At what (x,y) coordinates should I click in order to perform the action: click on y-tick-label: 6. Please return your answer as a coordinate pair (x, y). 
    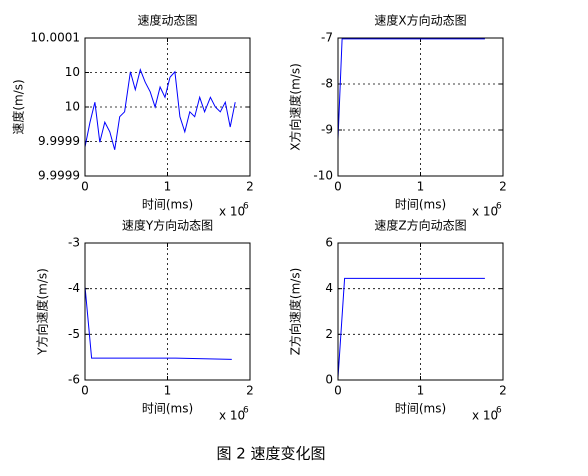
    Looking at the image, I should click on (329, 243).